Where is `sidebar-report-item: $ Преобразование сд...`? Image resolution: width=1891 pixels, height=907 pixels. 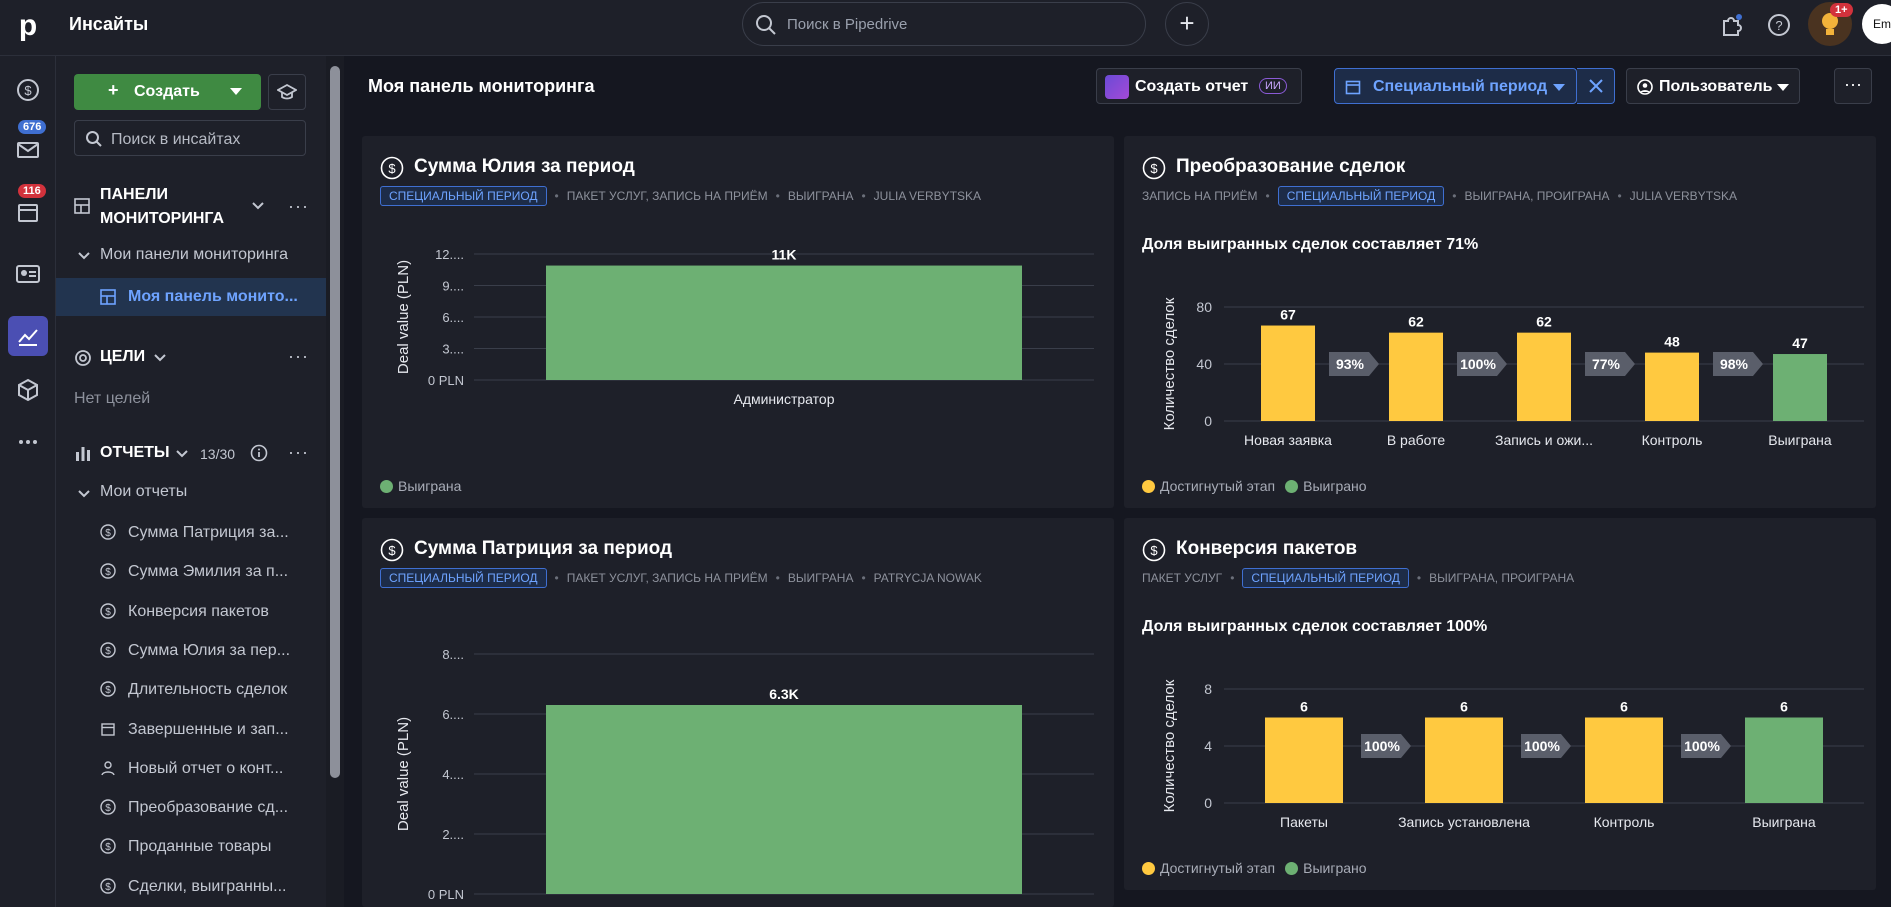 sidebar-report-item: $ Преобразование сд... is located at coordinates (191, 808).